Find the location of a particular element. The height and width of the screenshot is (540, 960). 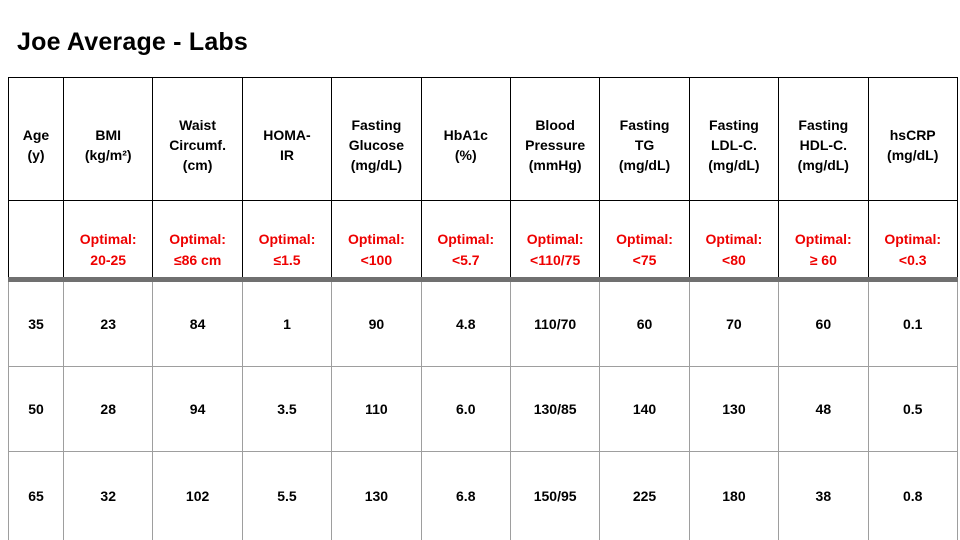

data-cell: 84 is located at coordinates (197, 322).